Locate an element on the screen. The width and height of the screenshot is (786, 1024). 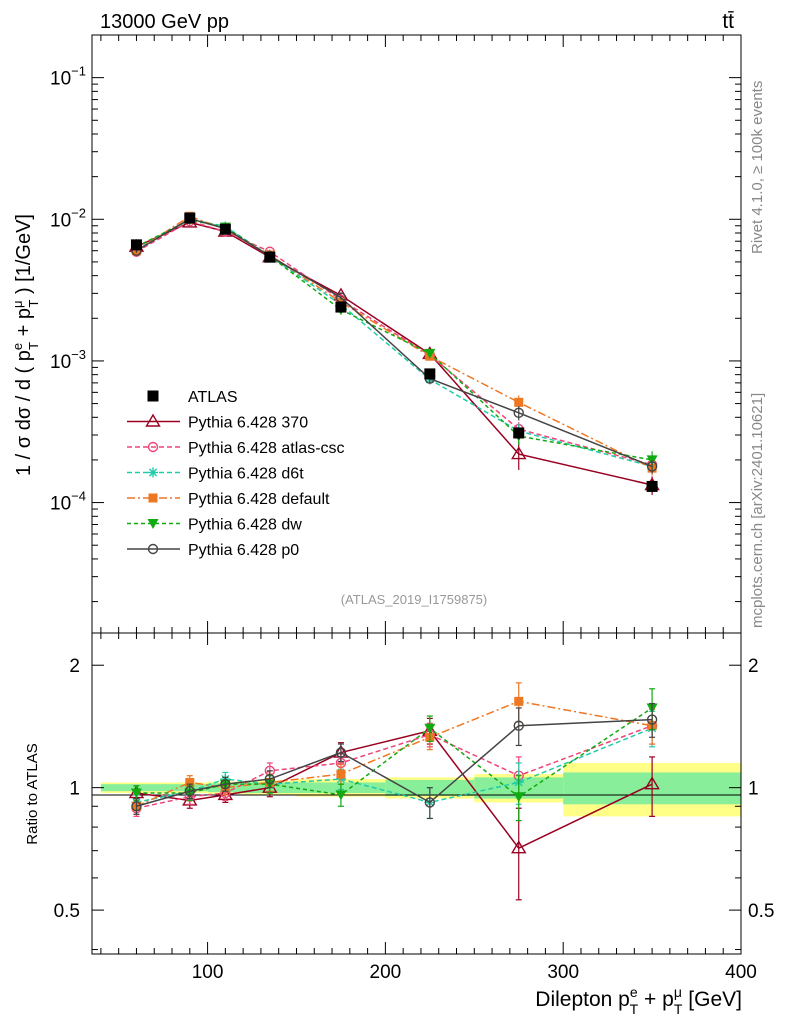
legend-atlas-marker is located at coordinates (153, 396).